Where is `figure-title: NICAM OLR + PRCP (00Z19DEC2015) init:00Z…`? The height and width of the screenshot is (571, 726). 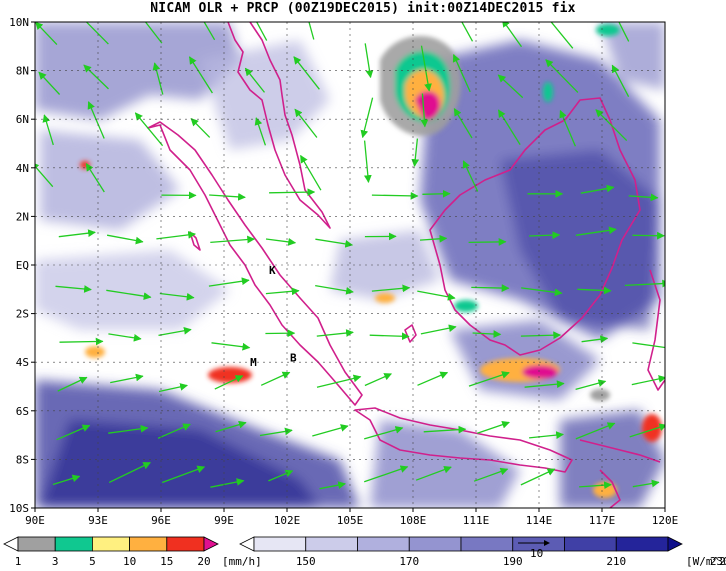 figure-title: NICAM OLR + PRCP (00Z19DEC2015) init:00Z… is located at coordinates (363, 8).